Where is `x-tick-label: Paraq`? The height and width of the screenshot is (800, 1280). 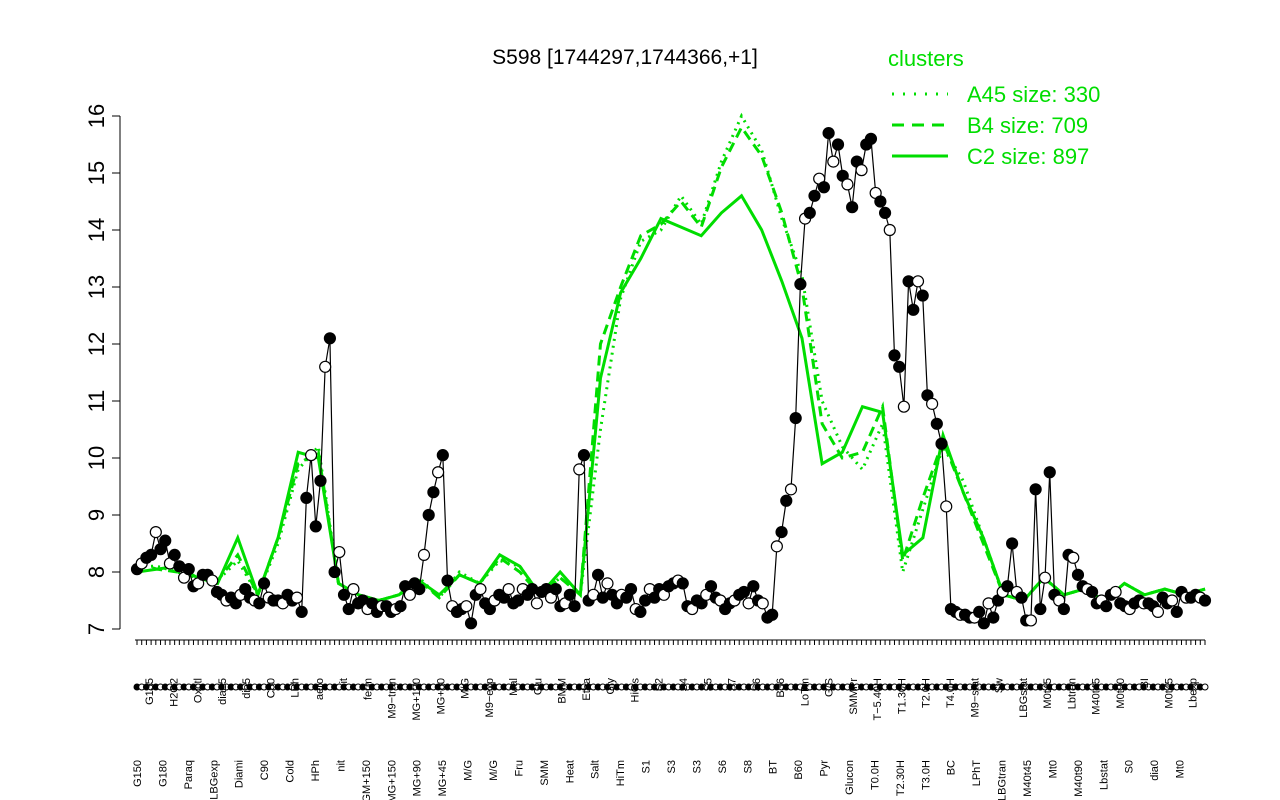 x-tick-label: Paraq is located at coordinates (189, 774).